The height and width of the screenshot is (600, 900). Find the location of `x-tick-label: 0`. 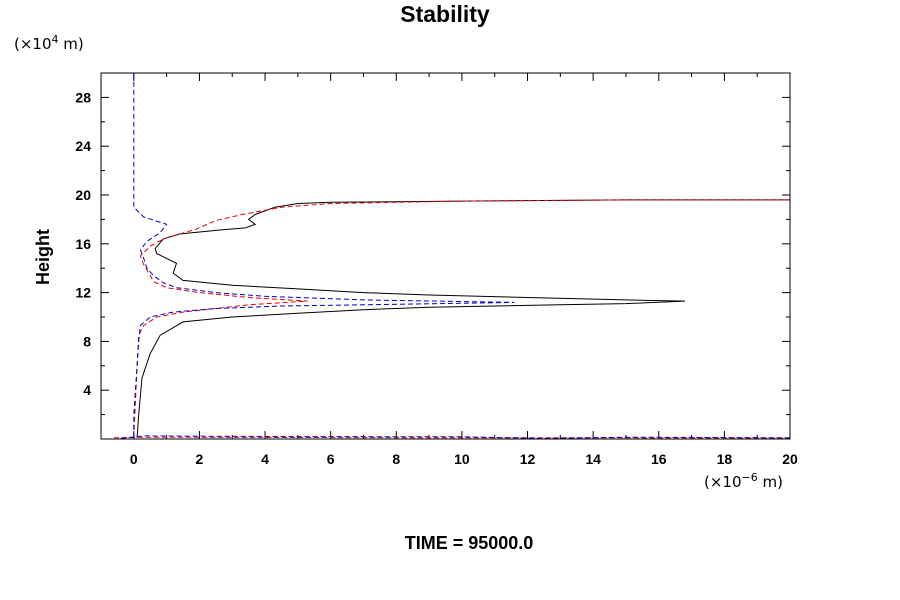

x-tick-label: 0 is located at coordinates (134, 459).